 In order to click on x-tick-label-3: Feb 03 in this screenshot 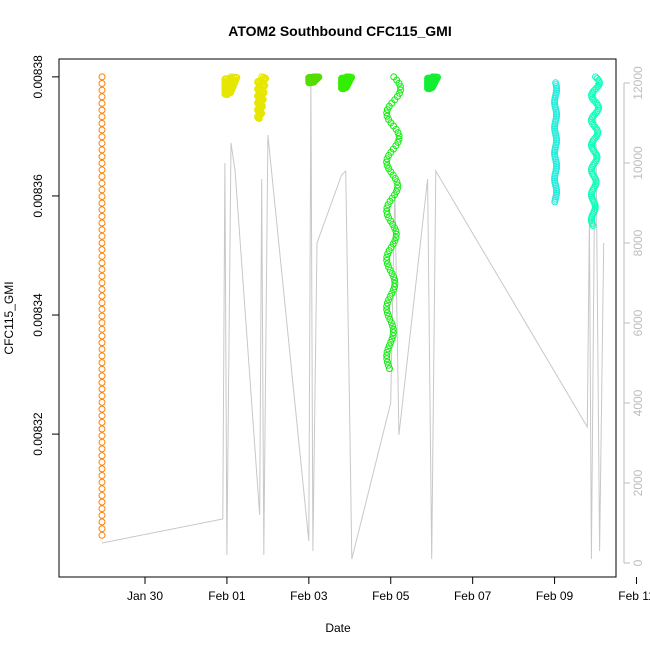, I will do `click(309, 596)`.